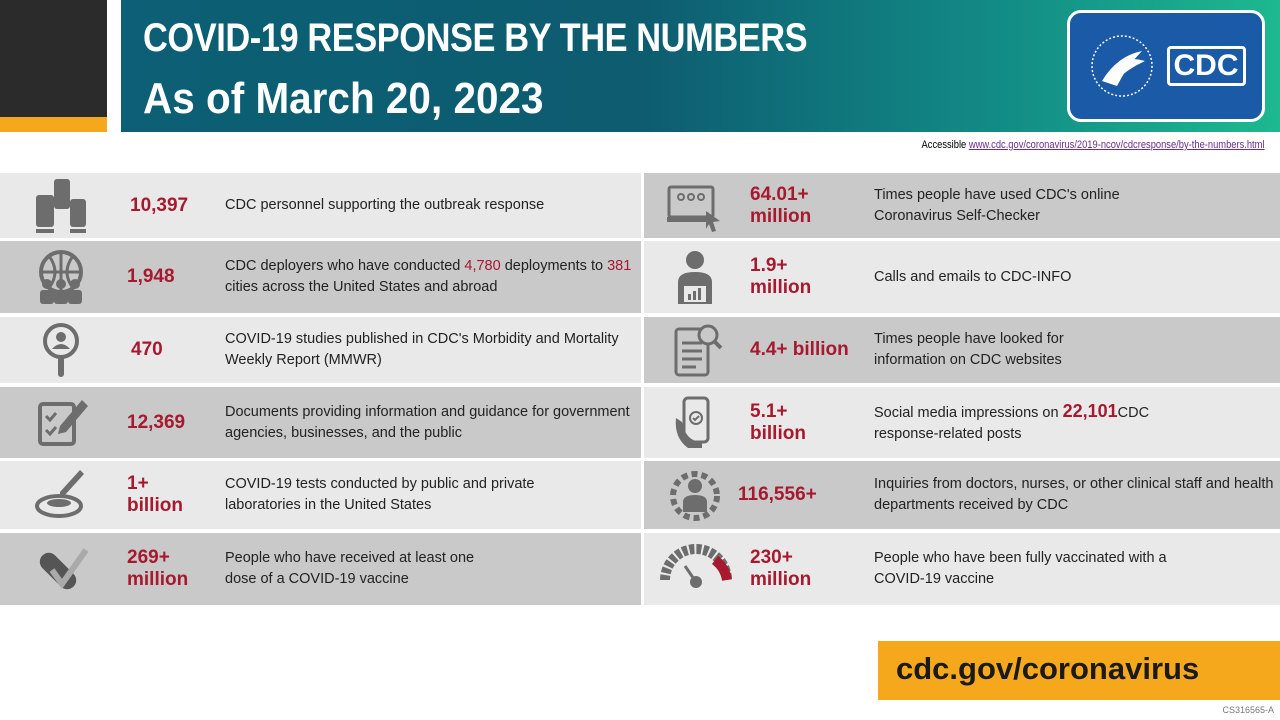 The width and height of the screenshot is (1280, 720). Describe the element at coordinates (64, 569) in the screenshot. I see `bandage-check-icon` at that location.